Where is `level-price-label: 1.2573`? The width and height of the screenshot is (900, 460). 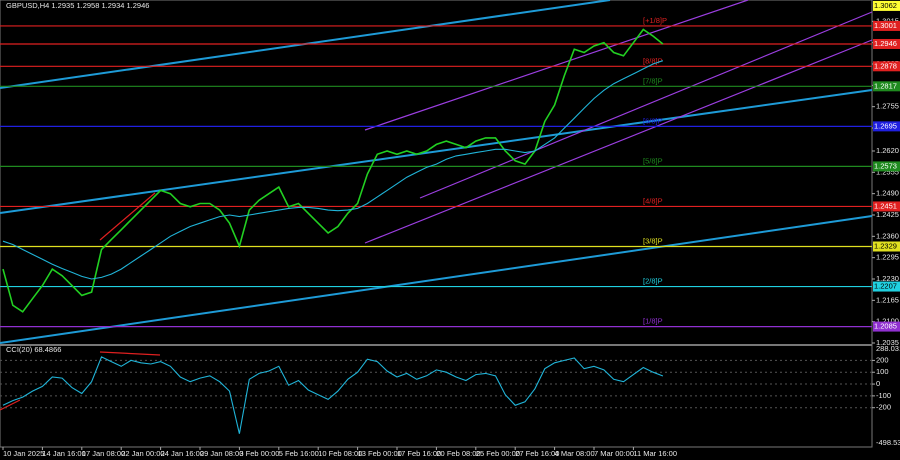
level-price-label: 1.2573 is located at coordinates (885, 165).